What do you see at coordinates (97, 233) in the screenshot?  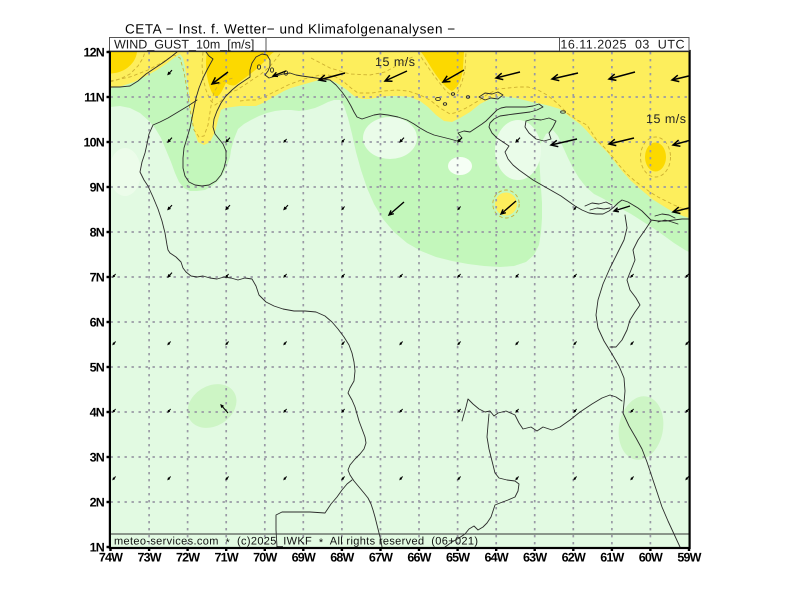 I see `svg-text: 8N` at bounding box center [97, 233].